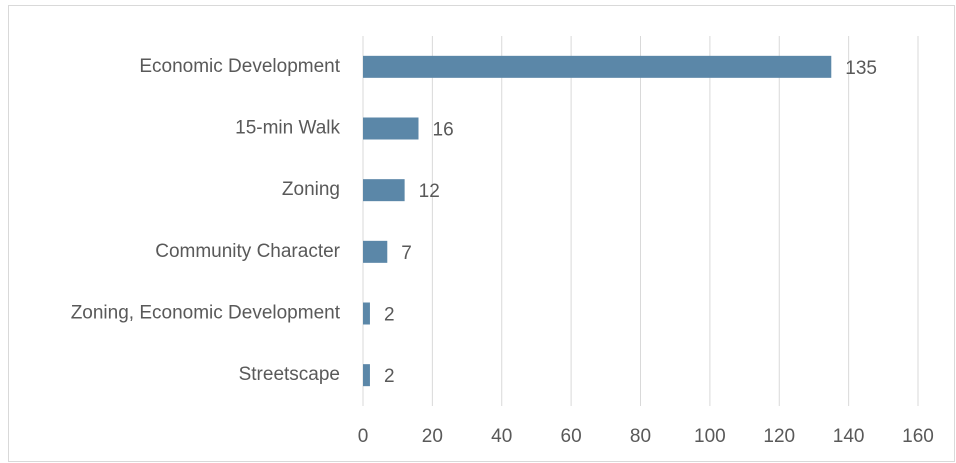 The image size is (956, 463). What do you see at coordinates (311, 189) in the screenshot?
I see `y-tick-label: Zoning` at bounding box center [311, 189].